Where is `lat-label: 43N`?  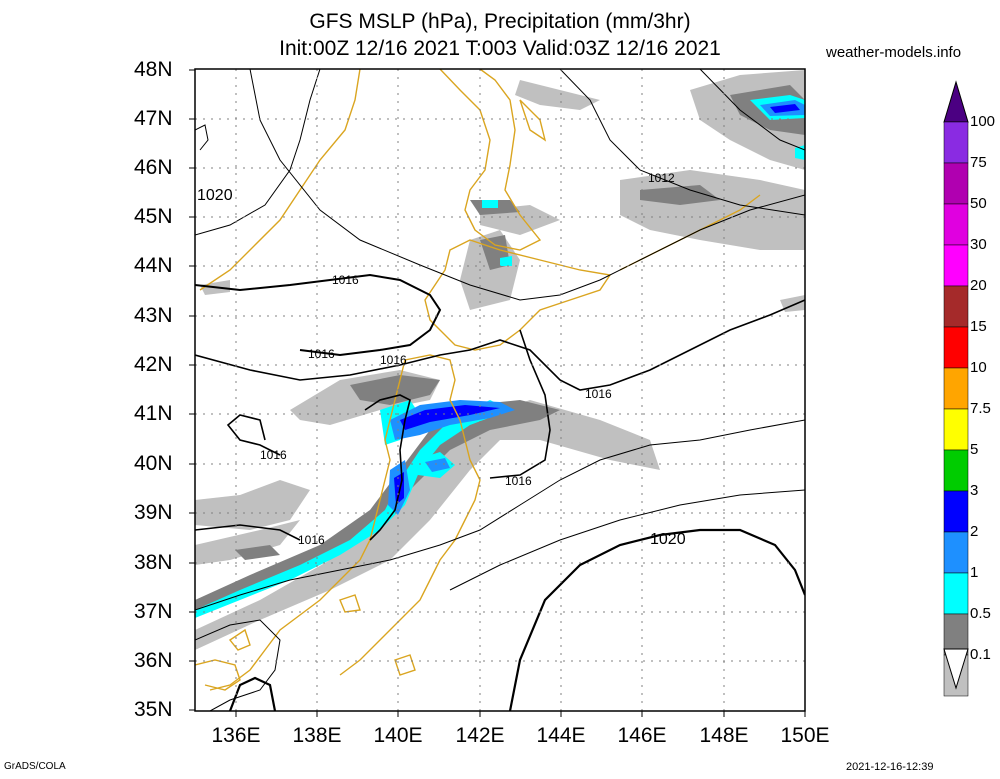 lat-label: 43N is located at coordinates (153, 315).